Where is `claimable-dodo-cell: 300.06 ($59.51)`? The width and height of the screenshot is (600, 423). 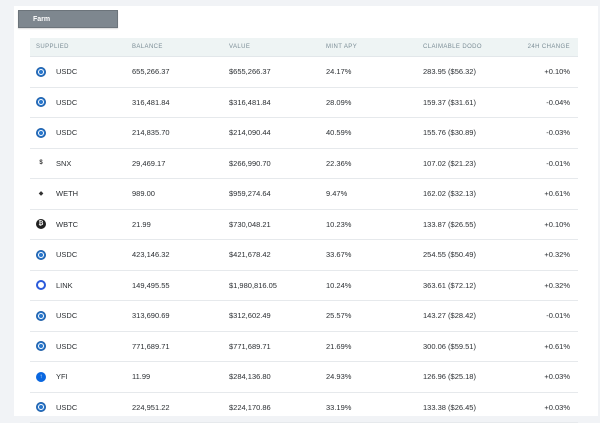 claimable-dodo-cell: 300.06 ($59.51) is located at coordinates (468, 346).